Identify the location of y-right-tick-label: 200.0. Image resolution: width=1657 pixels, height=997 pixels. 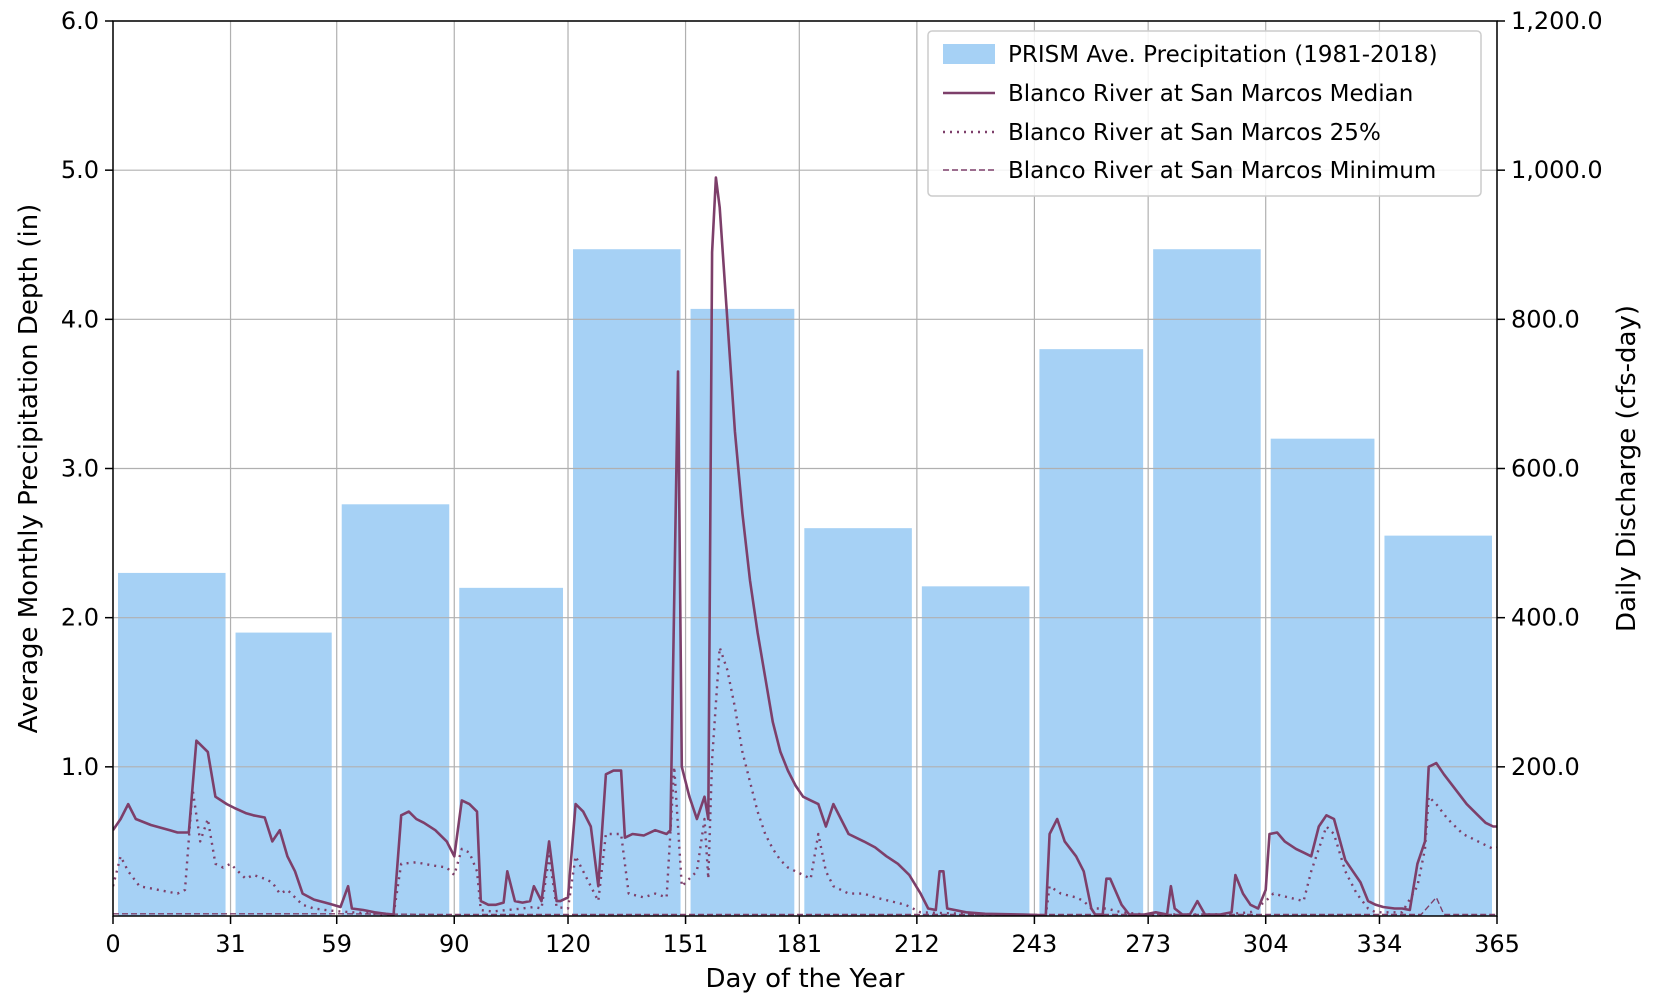
(1545, 767).